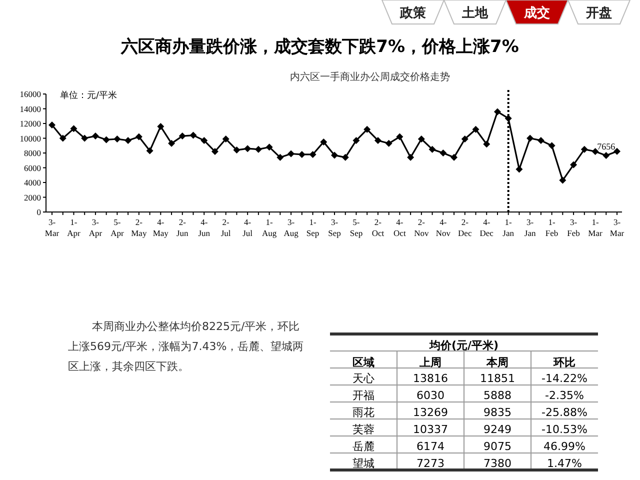  Describe the element at coordinates (530, 227) in the screenshot. I see `x-tick-label: 3-Jan` at that location.